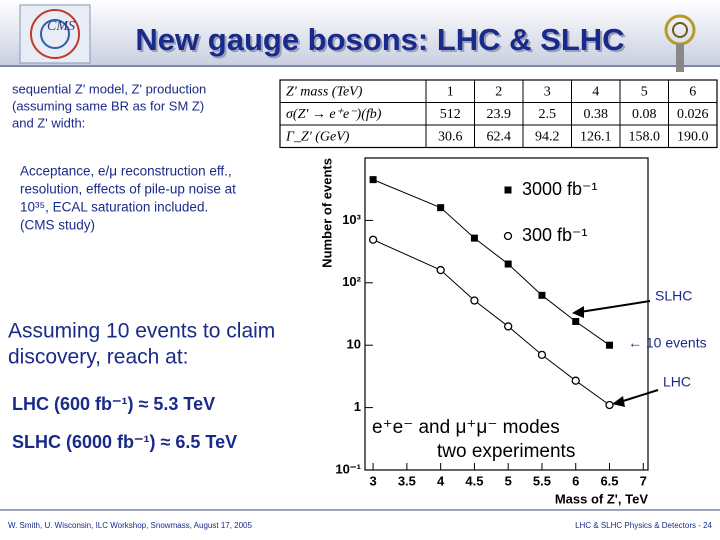 The image size is (720, 540). I want to click on claim-line: Assuming 10 events to claim, so click(141, 331).